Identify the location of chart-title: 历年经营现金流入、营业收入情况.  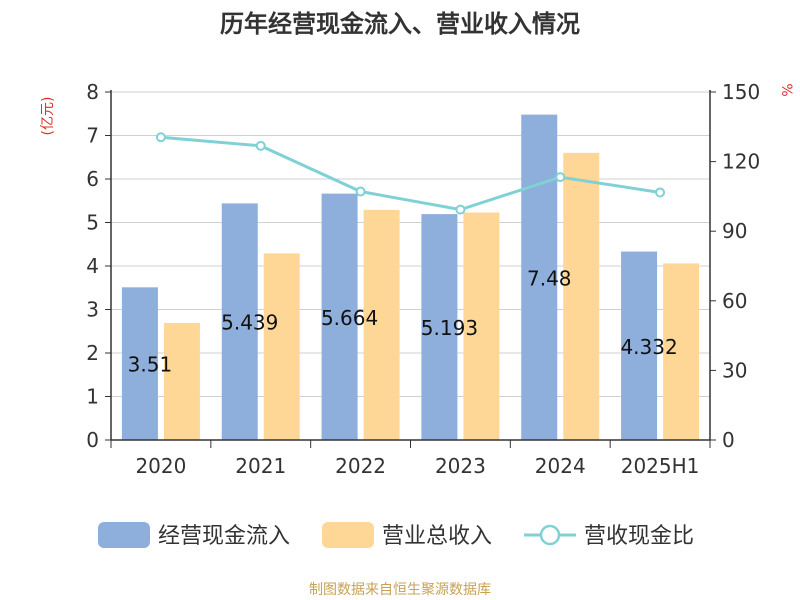
(400, 24).